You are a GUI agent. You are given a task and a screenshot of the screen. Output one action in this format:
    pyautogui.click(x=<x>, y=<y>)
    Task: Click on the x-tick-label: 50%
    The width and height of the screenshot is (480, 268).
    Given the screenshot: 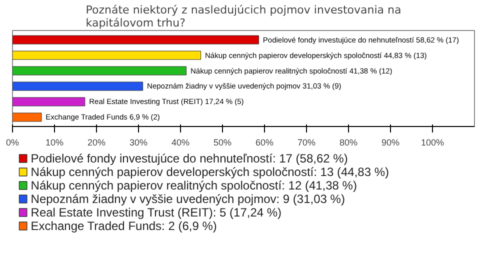 What is the action you would take?
    pyautogui.click(x=222, y=143)
    